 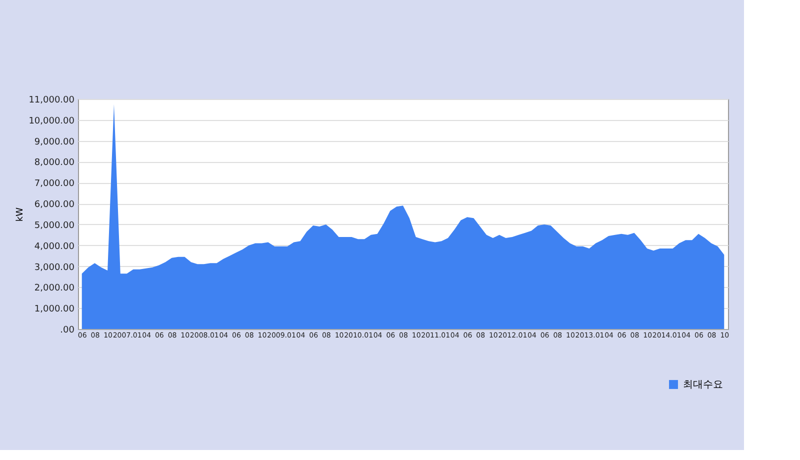 I want to click on y-tick-label: 4,000.00, so click(x=54, y=247).